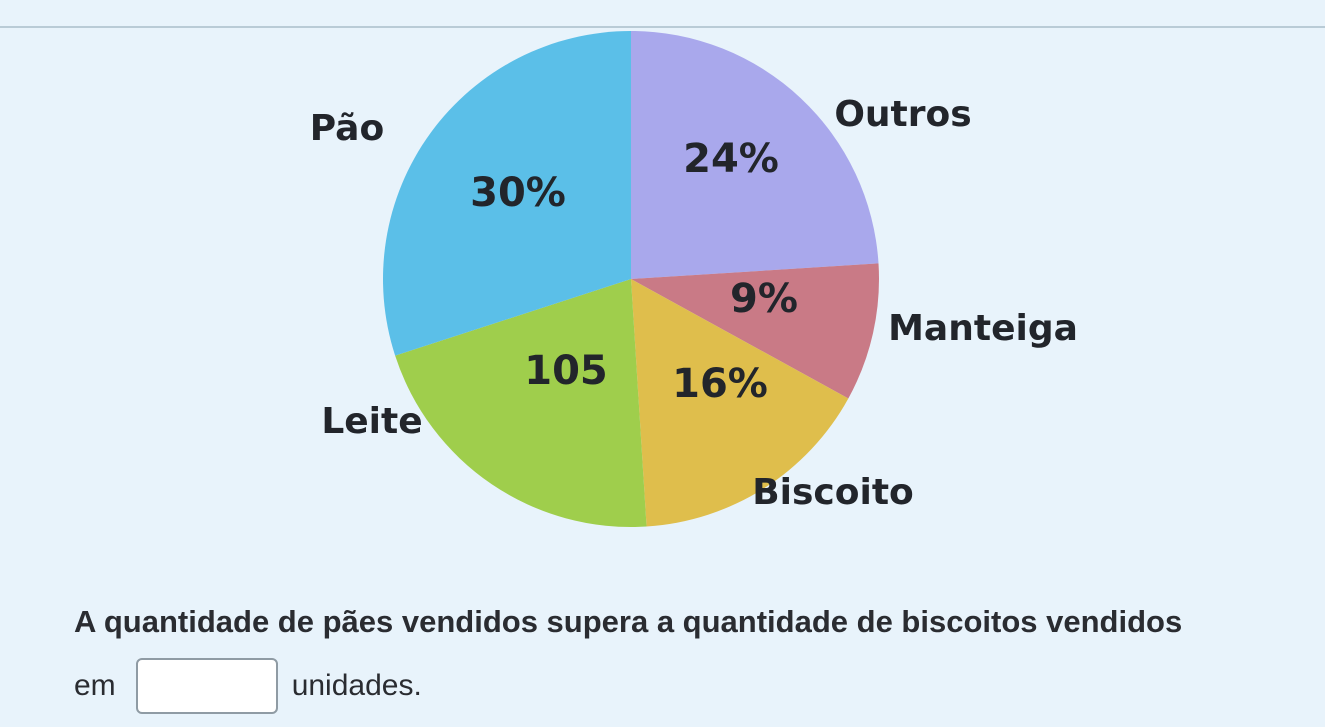 This screenshot has height=727, width=1325. What do you see at coordinates (833, 492) in the screenshot?
I see `slice-category-label-biscoito: Biscoito` at bounding box center [833, 492].